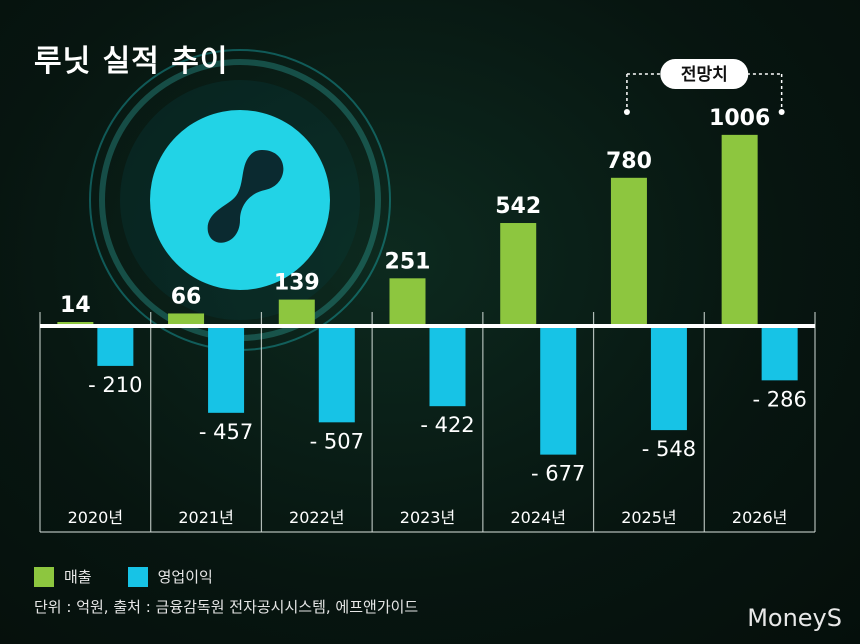 This screenshot has height=644, width=860. I want to click on category-label: 2025년, so click(648, 517).